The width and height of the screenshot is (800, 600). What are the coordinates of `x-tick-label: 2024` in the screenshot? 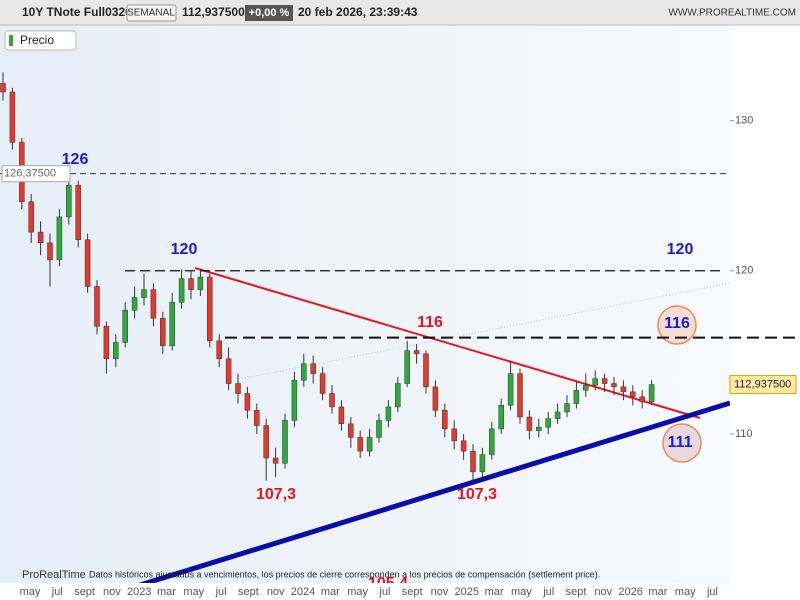 It's located at (303, 592).